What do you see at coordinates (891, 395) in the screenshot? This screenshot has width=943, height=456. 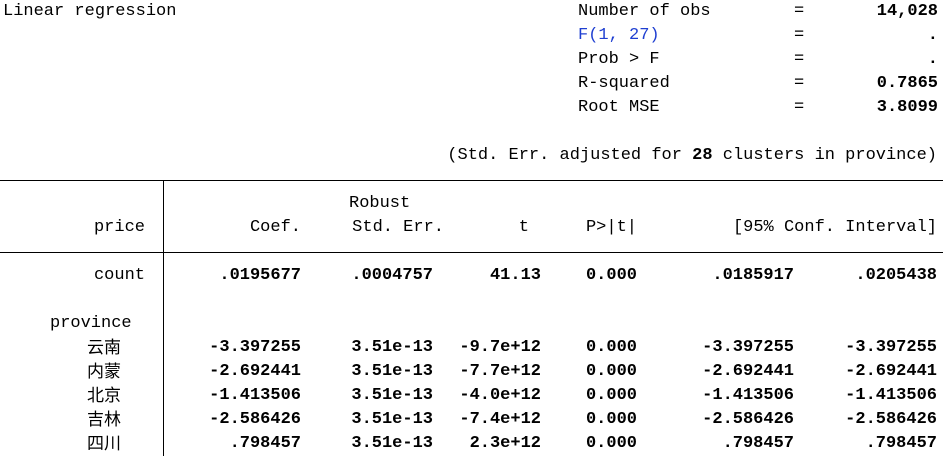 I see `cell-ci-high: -1.413506` at bounding box center [891, 395].